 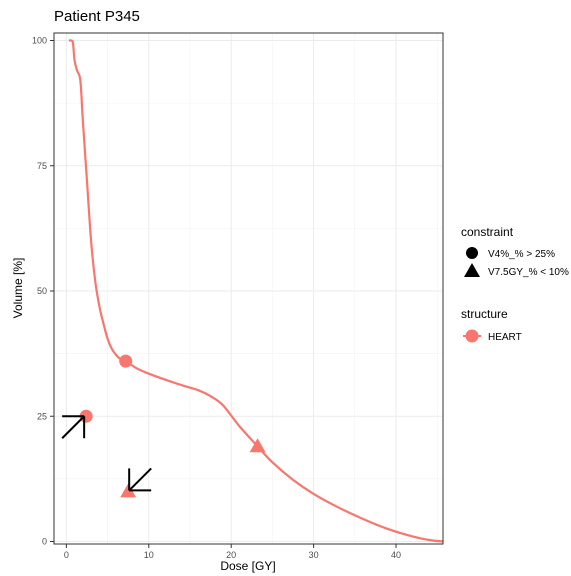 What do you see at coordinates (44, 541) in the screenshot?
I see `y-tick-label: 0` at bounding box center [44, 541].